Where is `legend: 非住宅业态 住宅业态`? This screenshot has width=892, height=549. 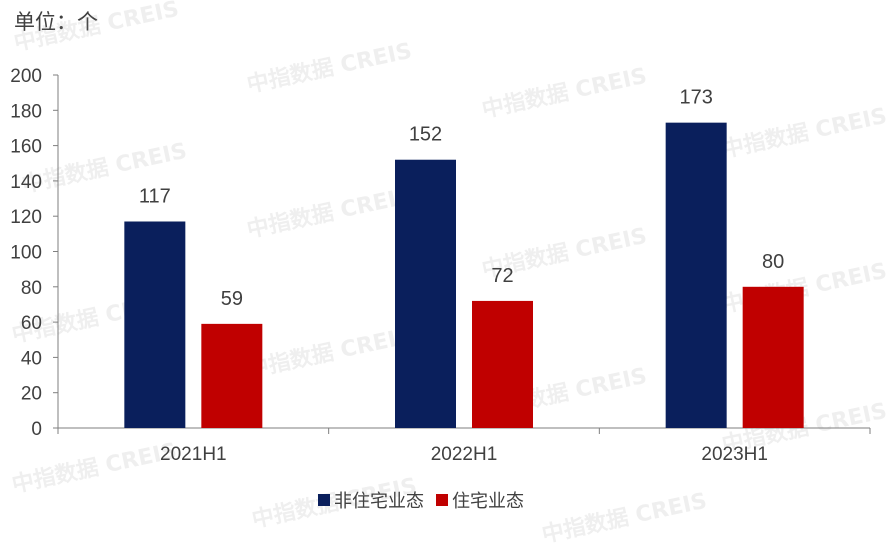
legend: 非住宅业态 住宅业态 is located at coordinates (427, 500).